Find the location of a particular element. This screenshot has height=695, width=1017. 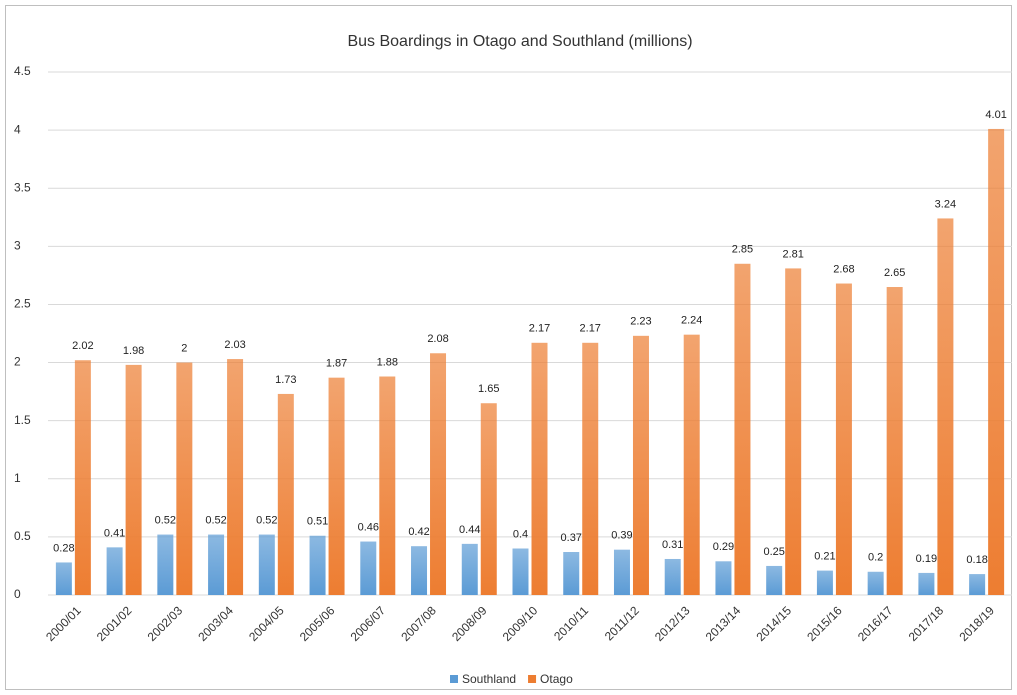

value-label: 0.4 is located at coordinates (520, 534).